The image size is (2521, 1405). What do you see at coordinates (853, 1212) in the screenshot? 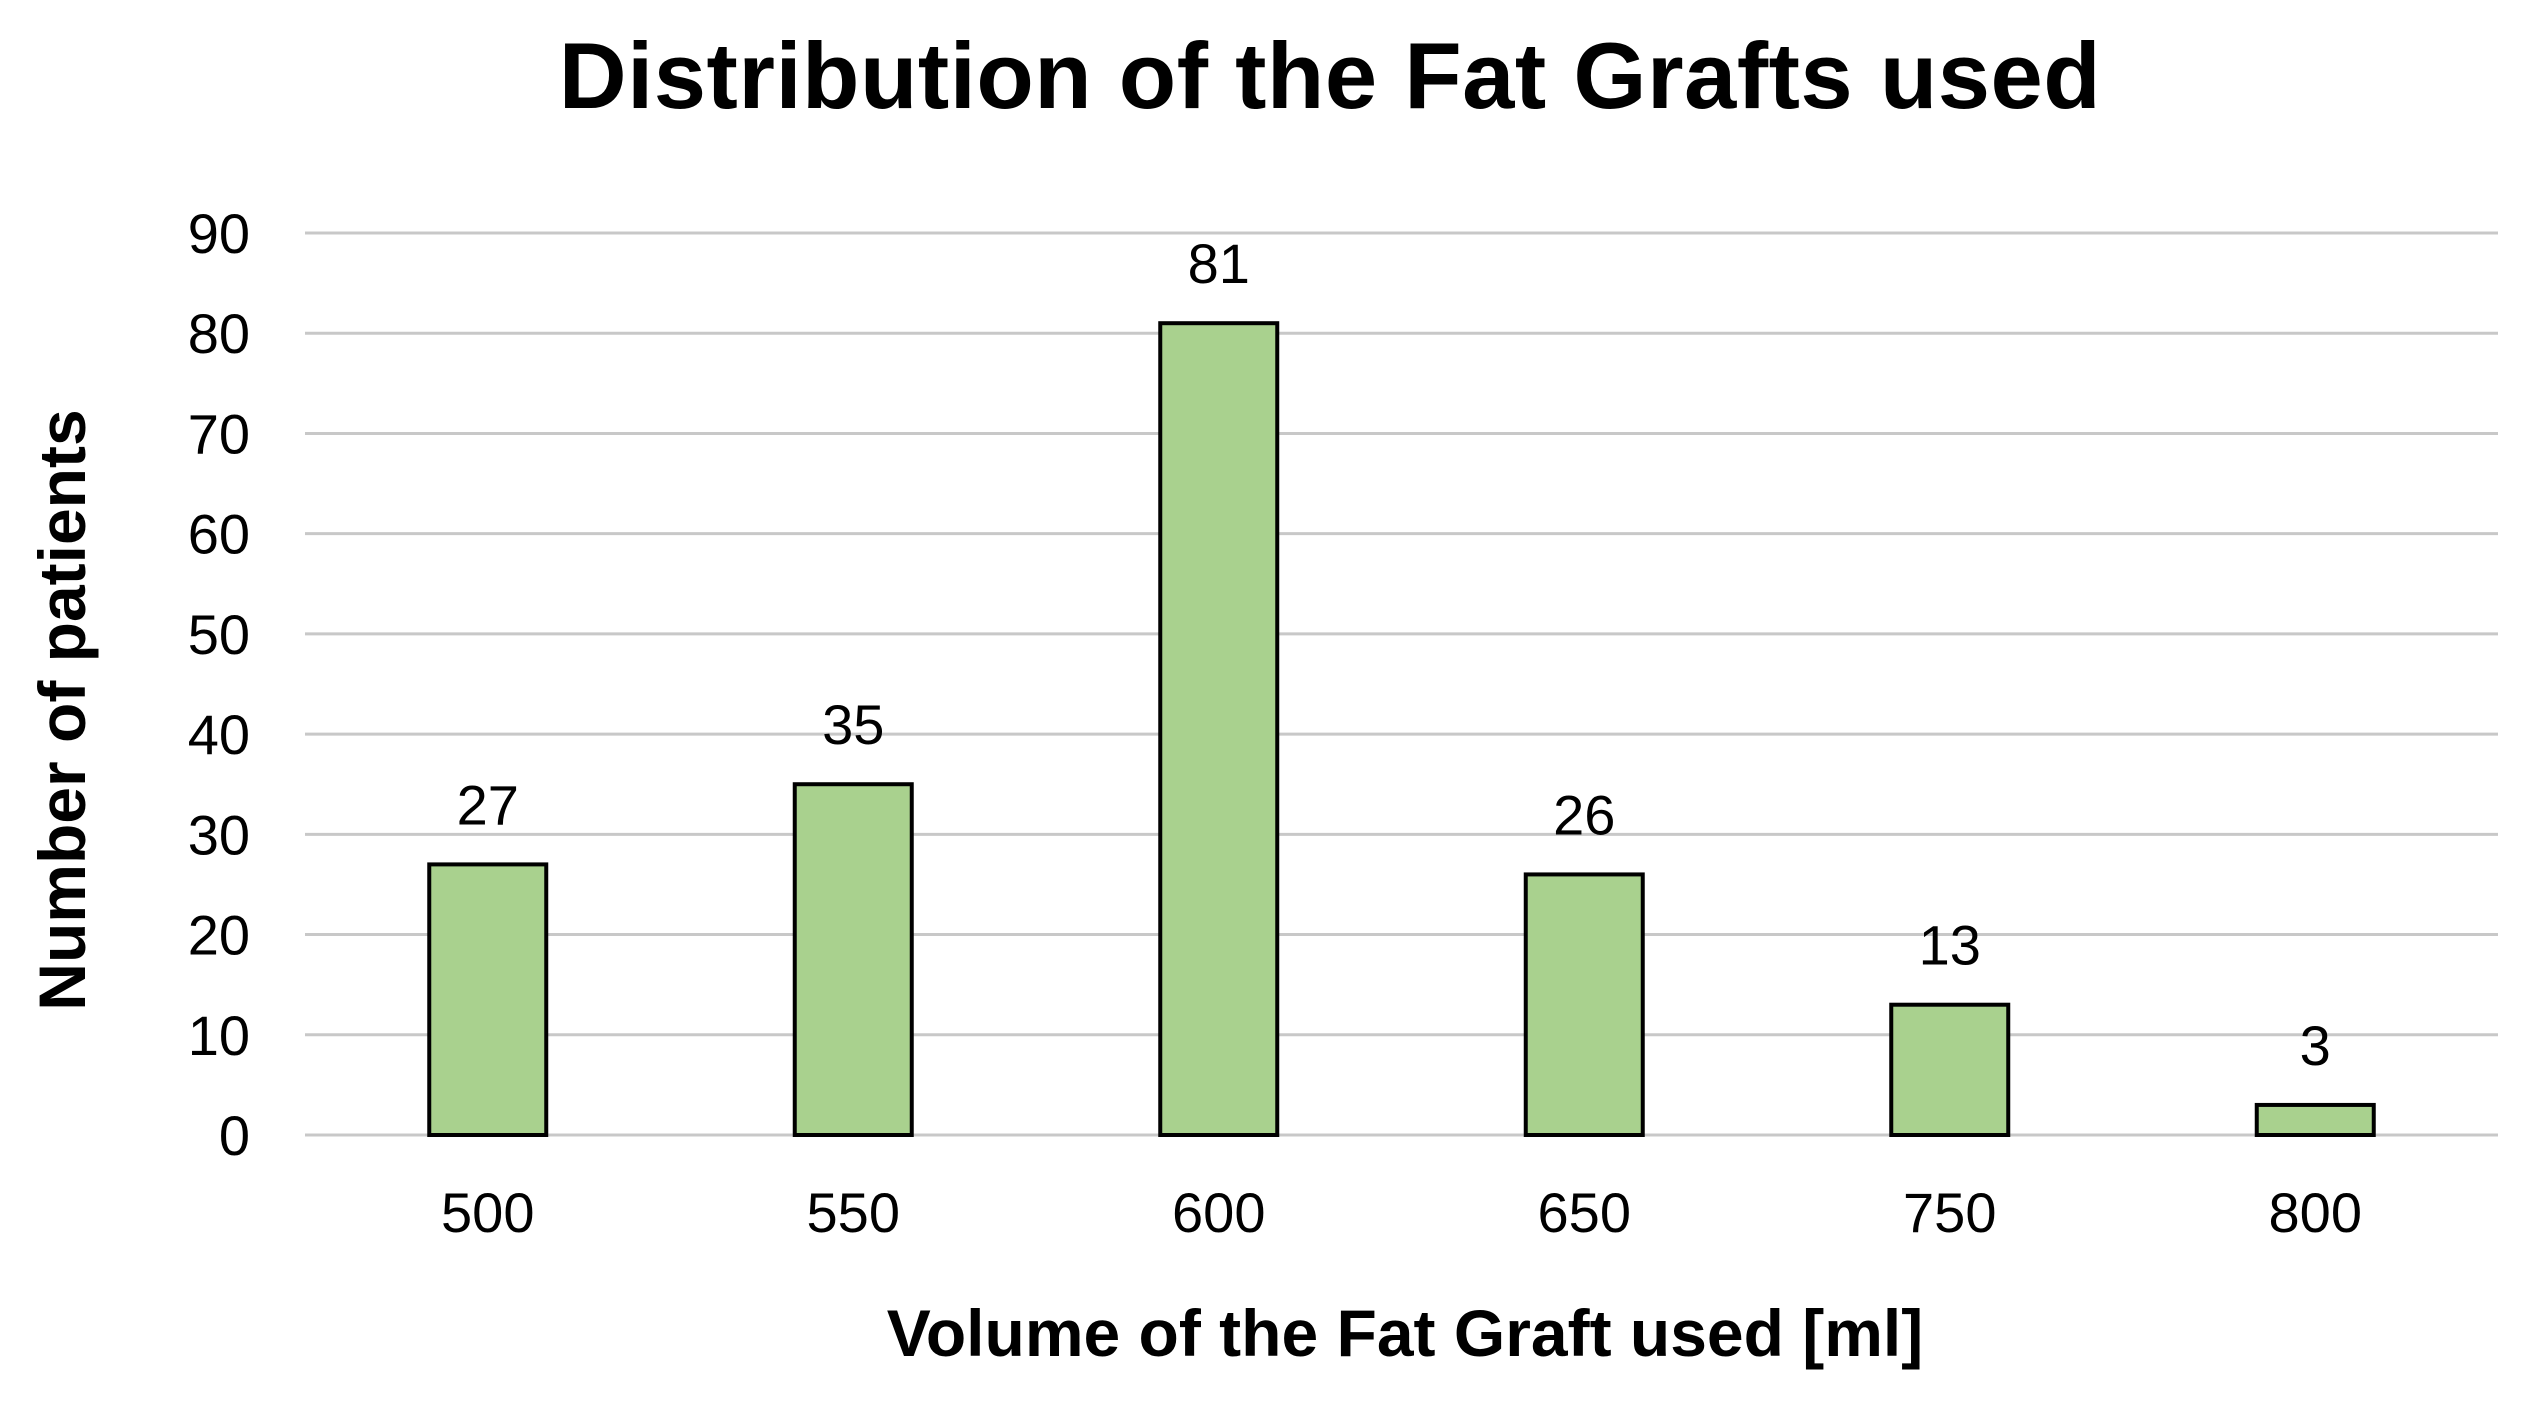
I see `x-tick-label: 550` at bounding box center [853, 1212].